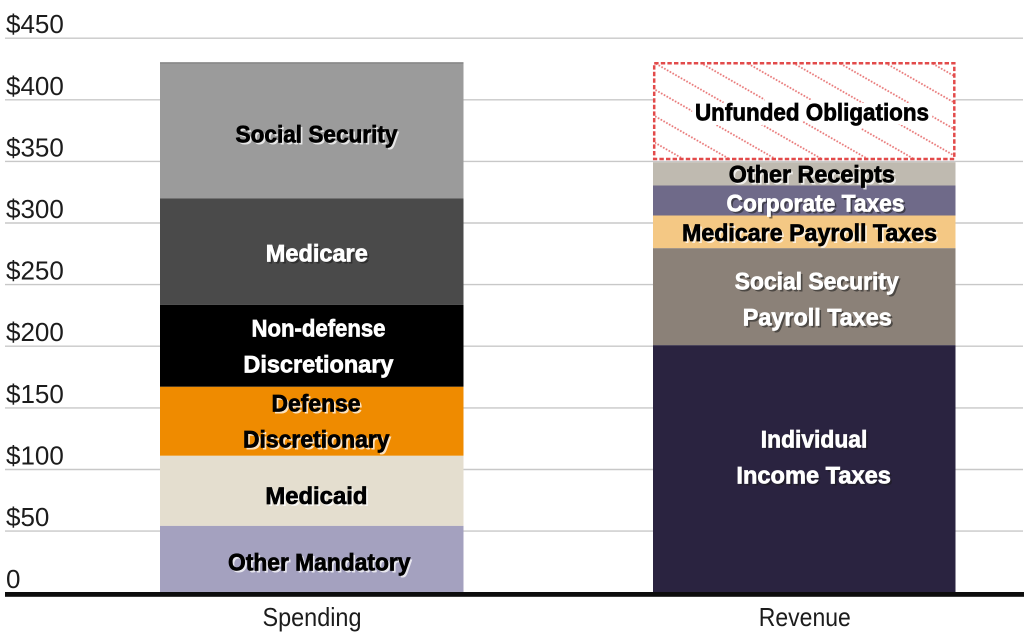  Describe the element at coordinates (27, 517) in the screenshot. I see `svg-text: $50` at that location.